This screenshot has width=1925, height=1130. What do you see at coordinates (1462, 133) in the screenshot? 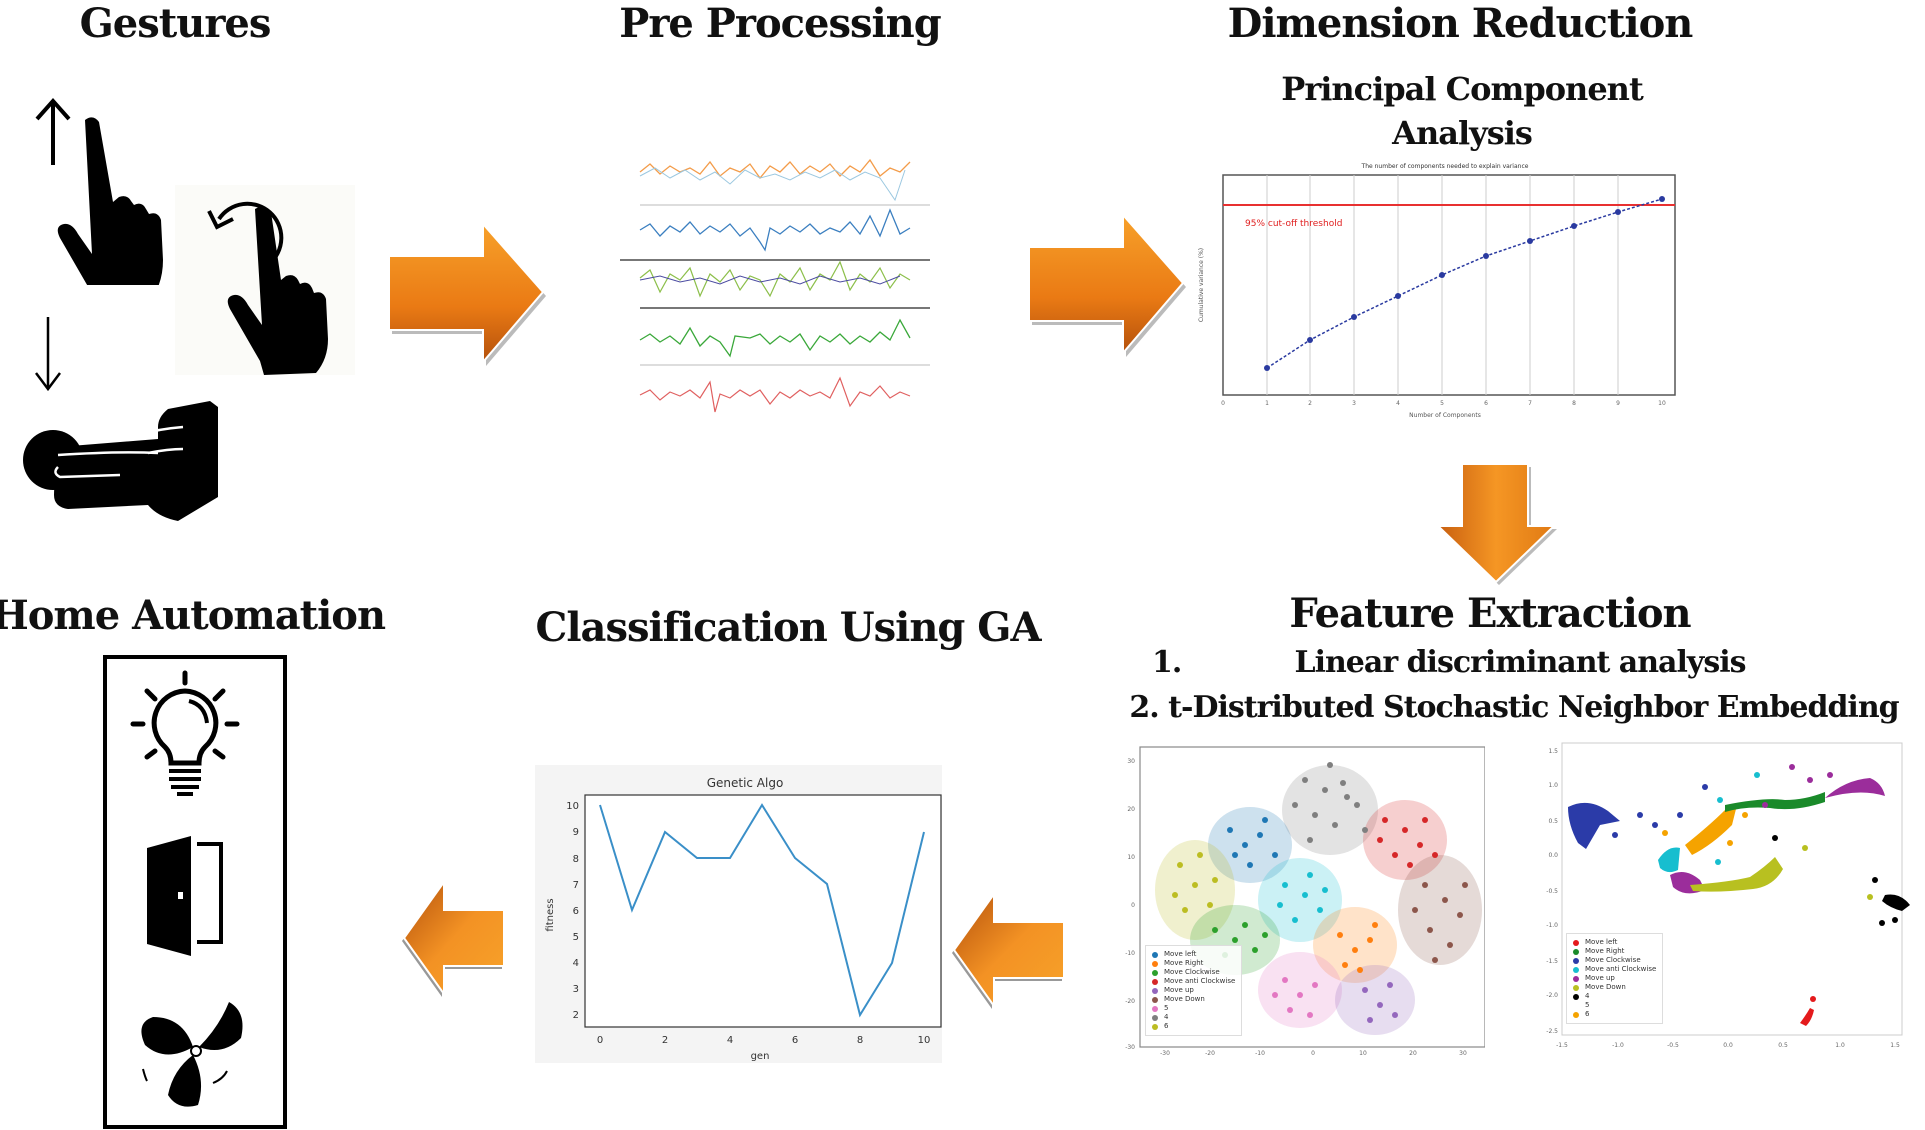
I see `pca-title-line2: Analysis` at bounding box center [1462, 133].